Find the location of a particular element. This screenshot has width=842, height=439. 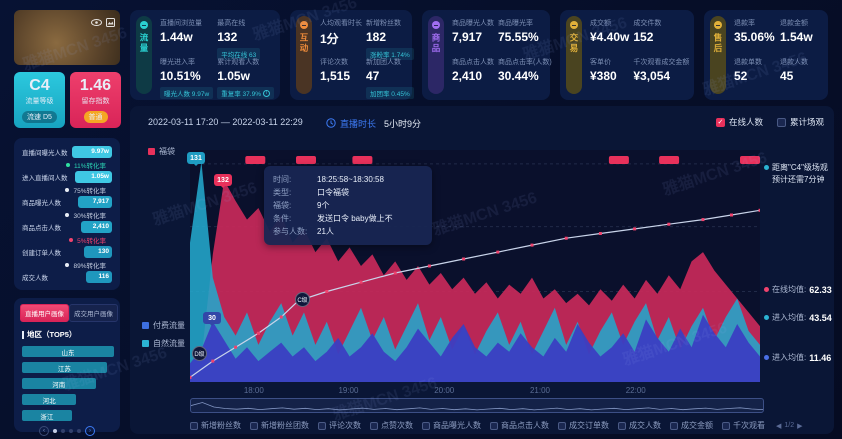

stat-value: ¥4.40w is located at coordinates (610, 37).